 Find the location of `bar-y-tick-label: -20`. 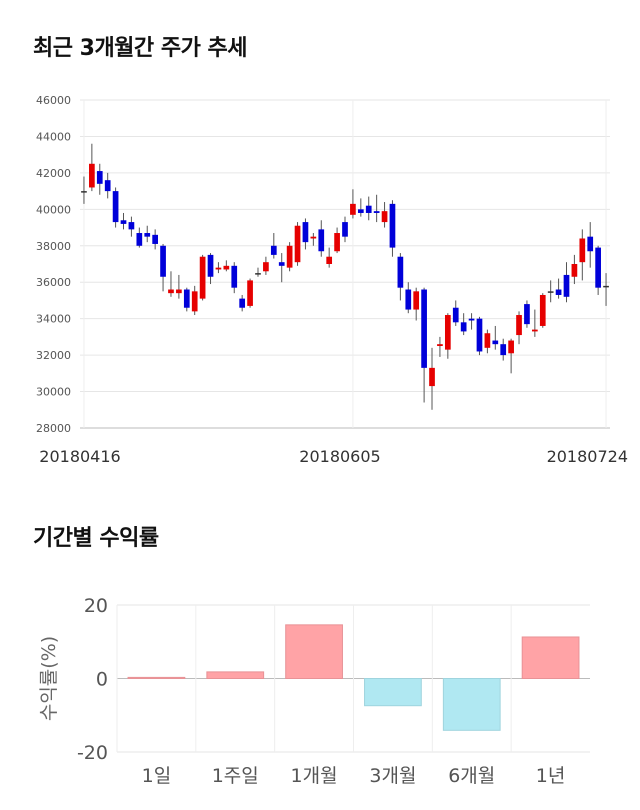

bar-y-tick-label: -20 is located at coordinates (92, 753).